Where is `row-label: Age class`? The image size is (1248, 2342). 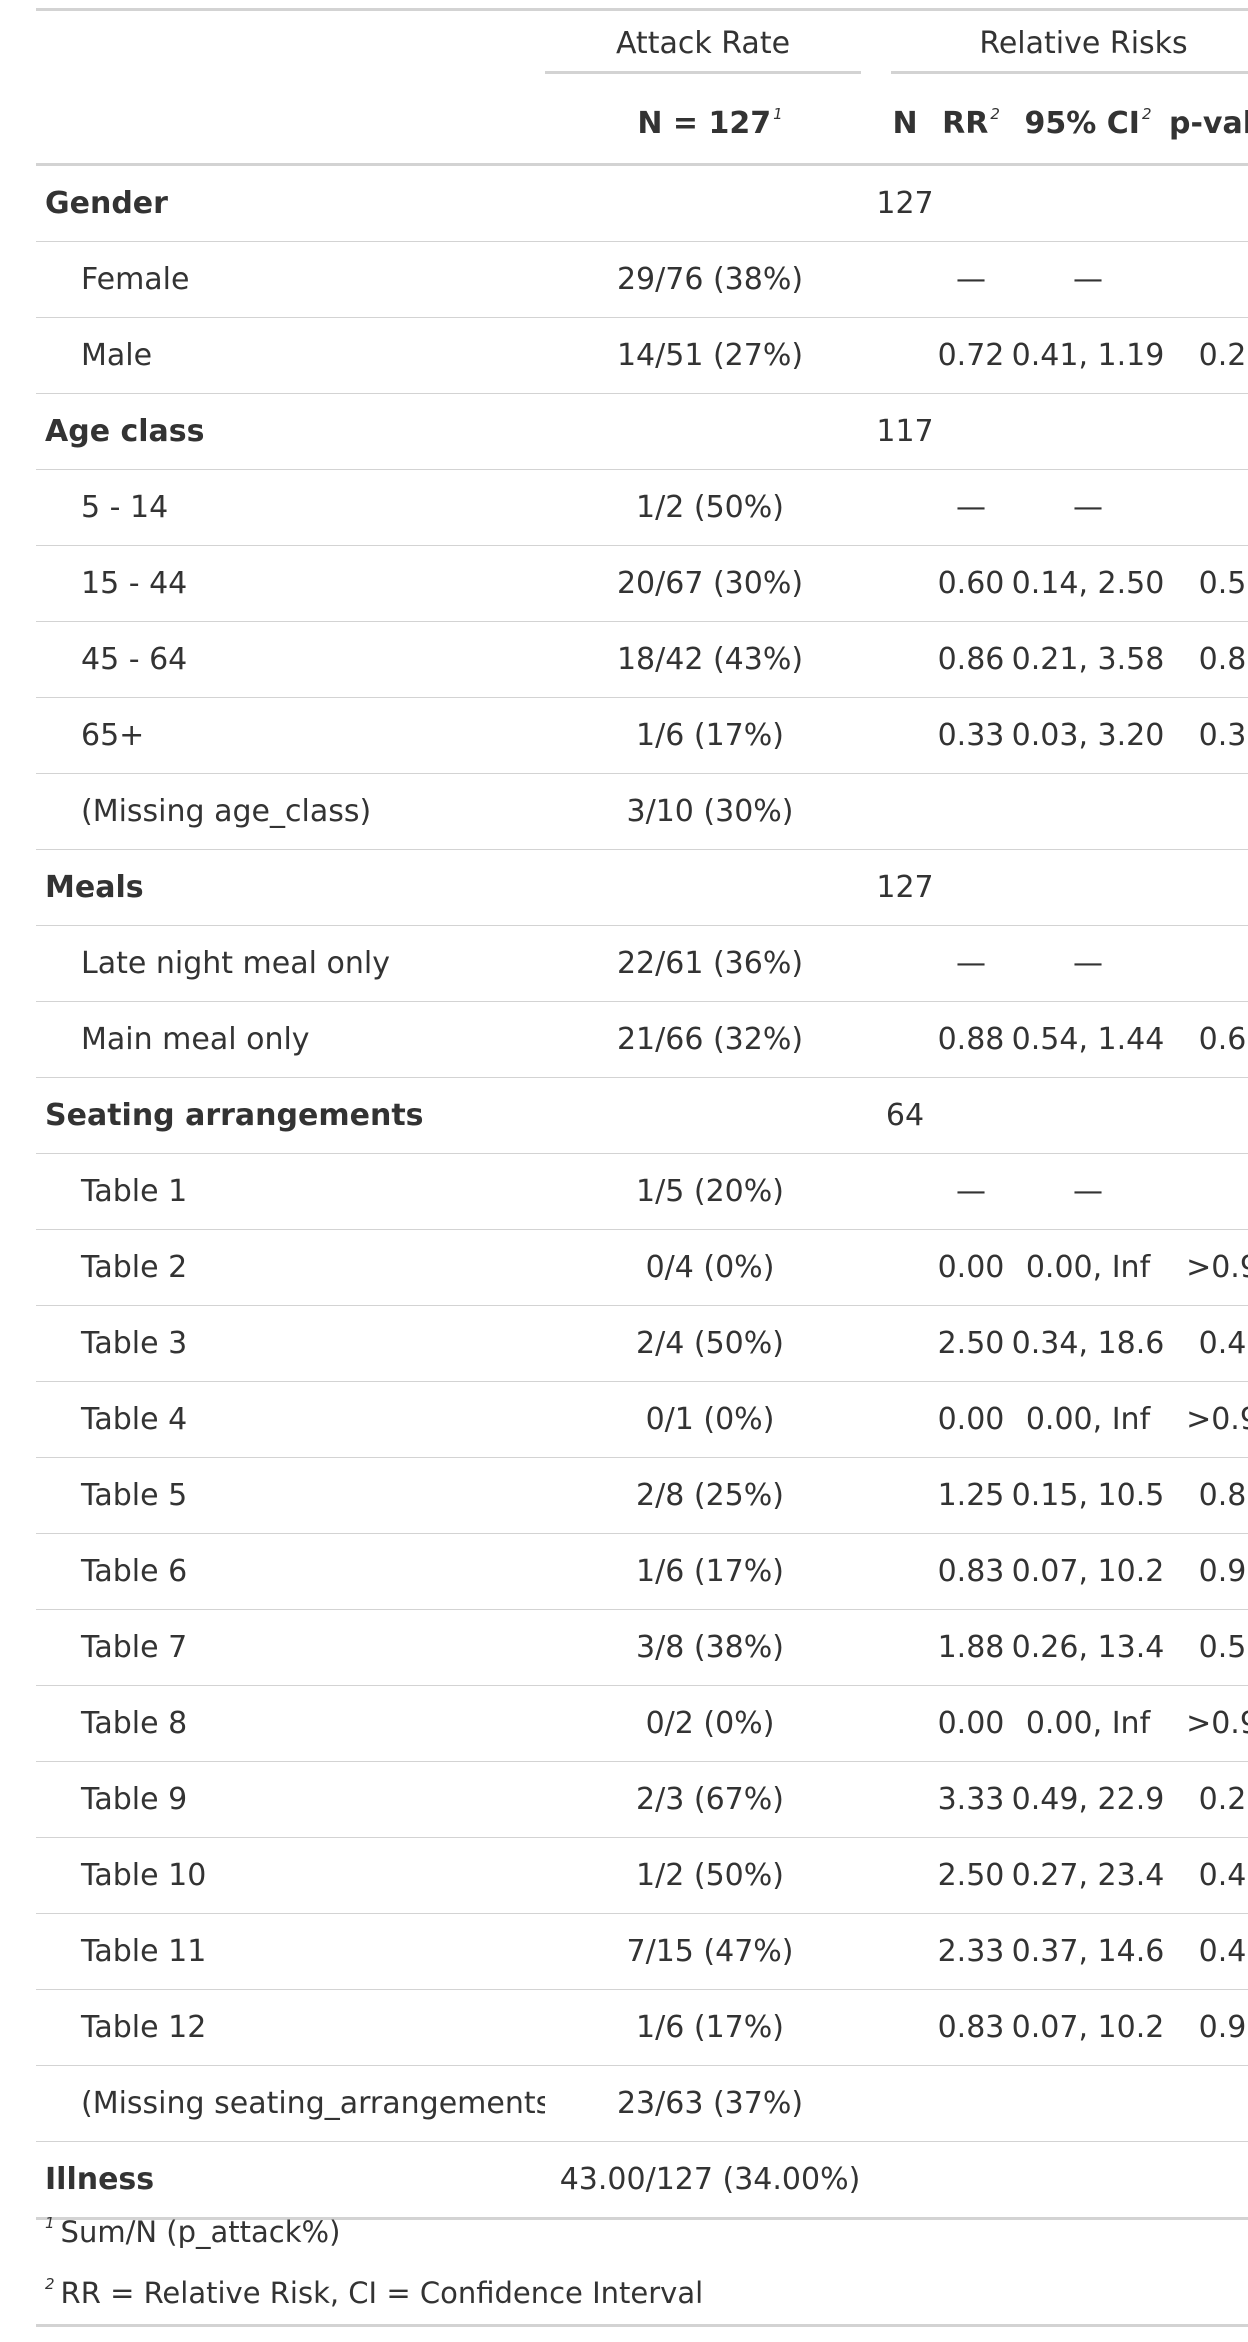 row-label: Age class is located at coordinates (290, 431).